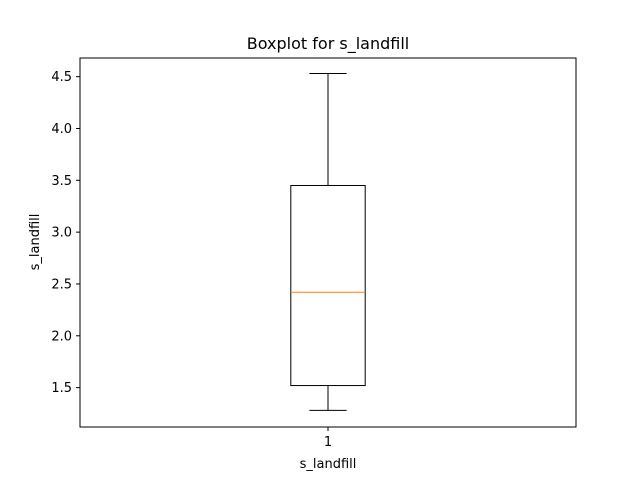 The width and height of the screenshot is (640, 480). What do you see at coordinates (61, 233) in the screenshot?
I see `y-tick-label: 3.0` at bounding box center [61, 233].